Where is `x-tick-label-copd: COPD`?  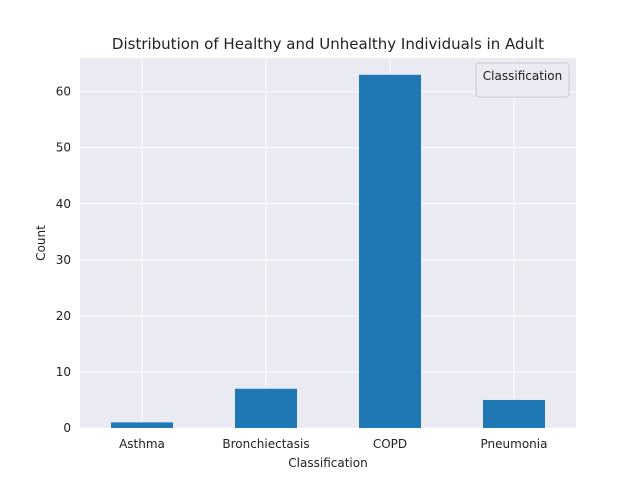
x-tick-label-copd: COPD is located at coordinates (390, 444).